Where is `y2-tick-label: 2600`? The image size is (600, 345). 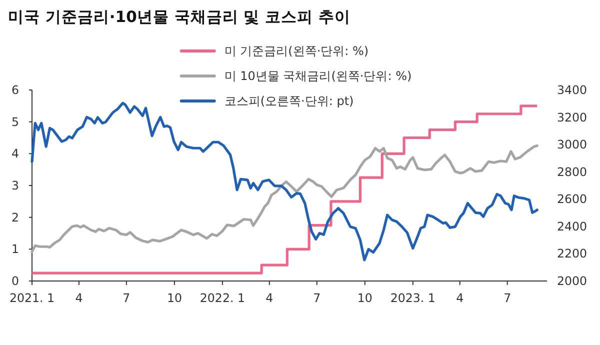
y2-tick-label: 2600 is located at coordinates (572, 199).